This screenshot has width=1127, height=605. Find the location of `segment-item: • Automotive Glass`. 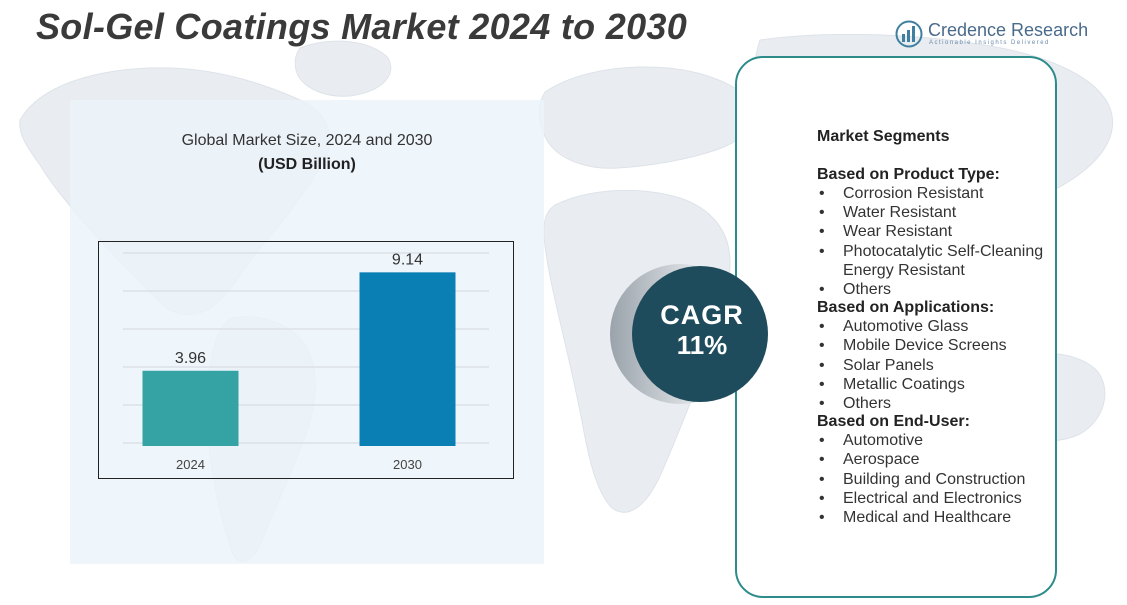

segment-item: • Automotive Glass is located at coordinates (935, 326).